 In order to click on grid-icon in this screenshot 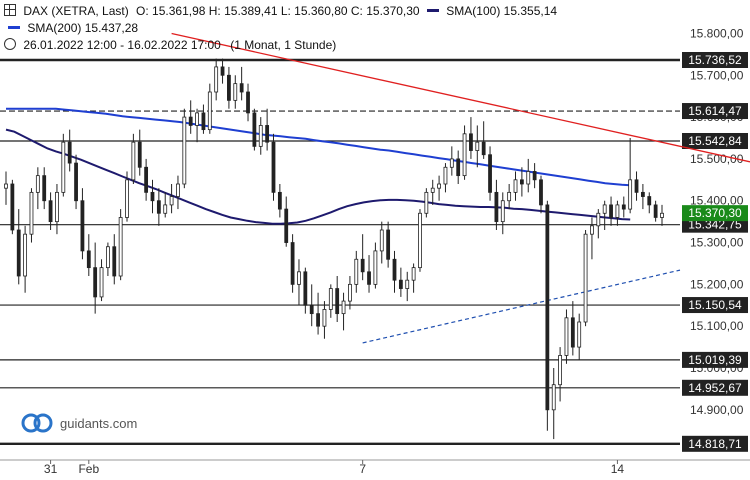, I will do `click(10, 10)`.